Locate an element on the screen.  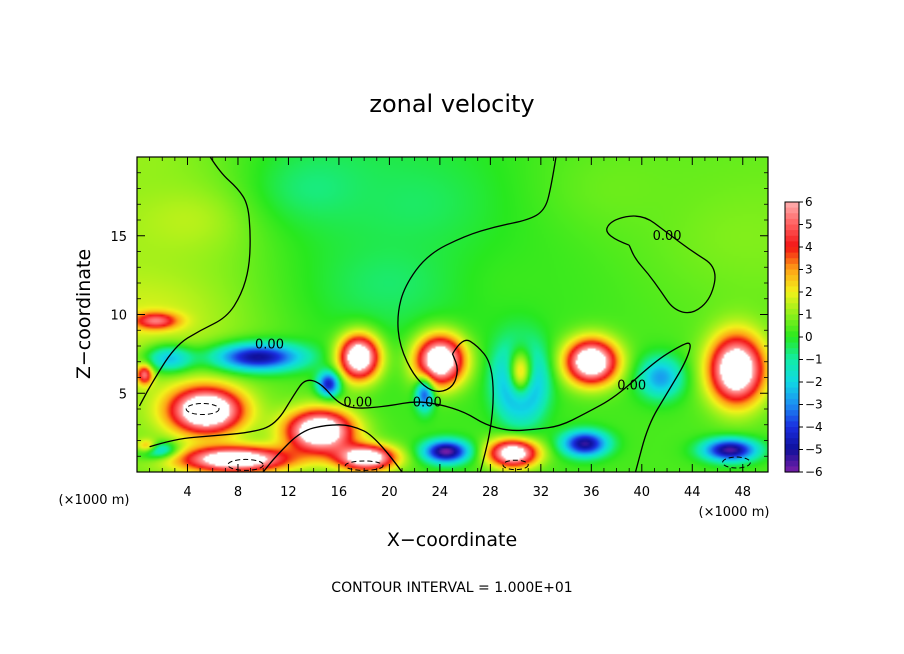
x-tick-label-20: 20 is located at coordinates (389, 492).